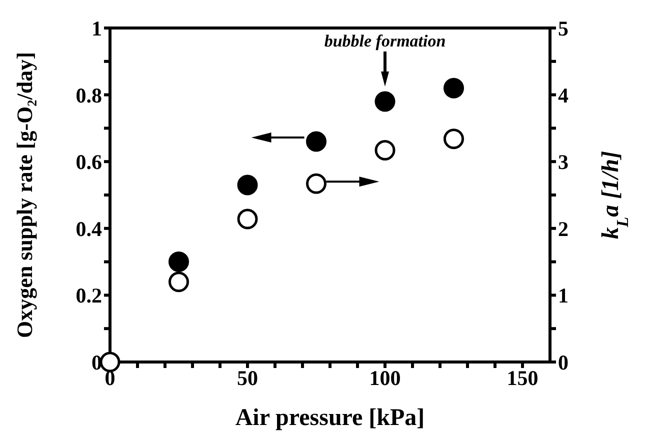  What do you see at coordinates (522, 378) in the screenshot?
I see `x-tick-label: 150` at bounding box center [522, 378].